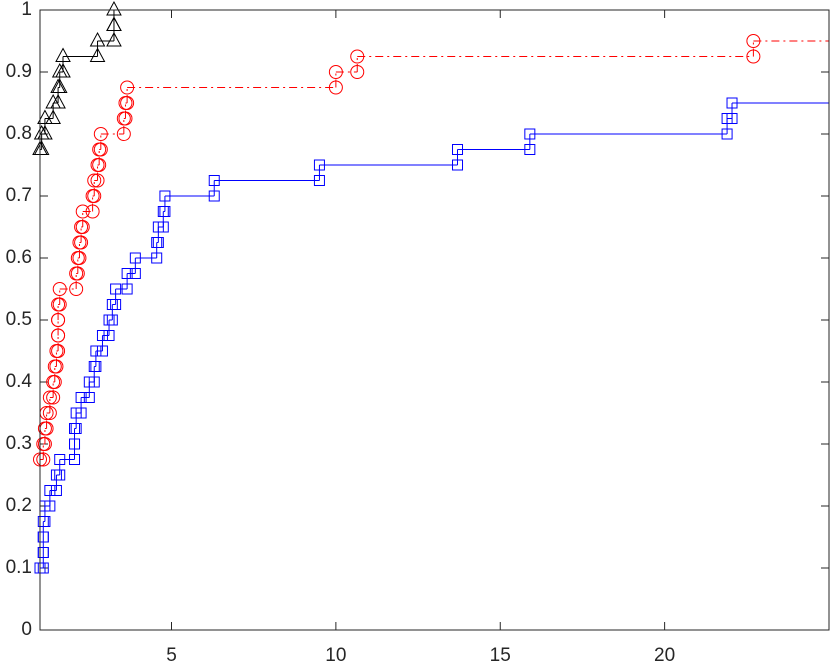 This screenshot has width=830, height=667. Describe the element at coordinates (171, 655) in the screenshot. I see `x-tick-label: 5` at that location.